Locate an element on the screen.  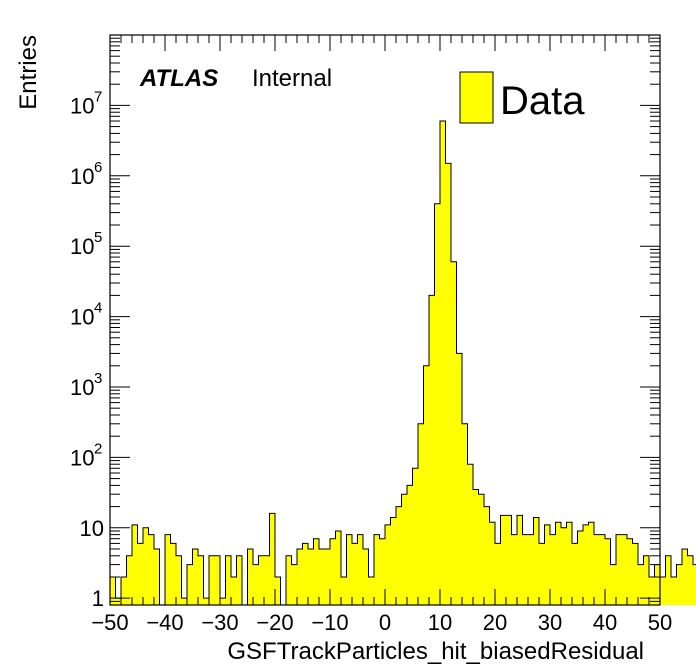
legend-swatch-data is located at coordinates (476, 97).